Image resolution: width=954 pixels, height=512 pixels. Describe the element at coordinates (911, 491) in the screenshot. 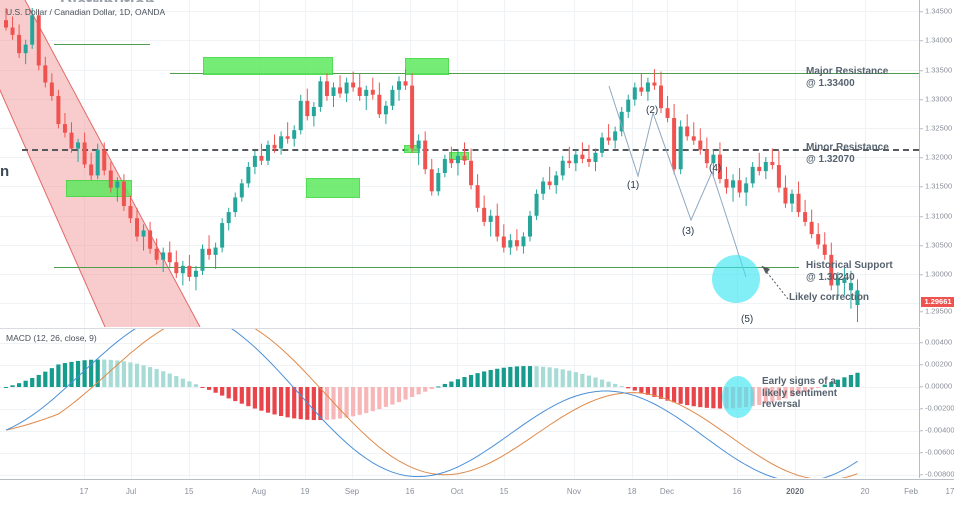

I see `time-tick: Feb` at that location.